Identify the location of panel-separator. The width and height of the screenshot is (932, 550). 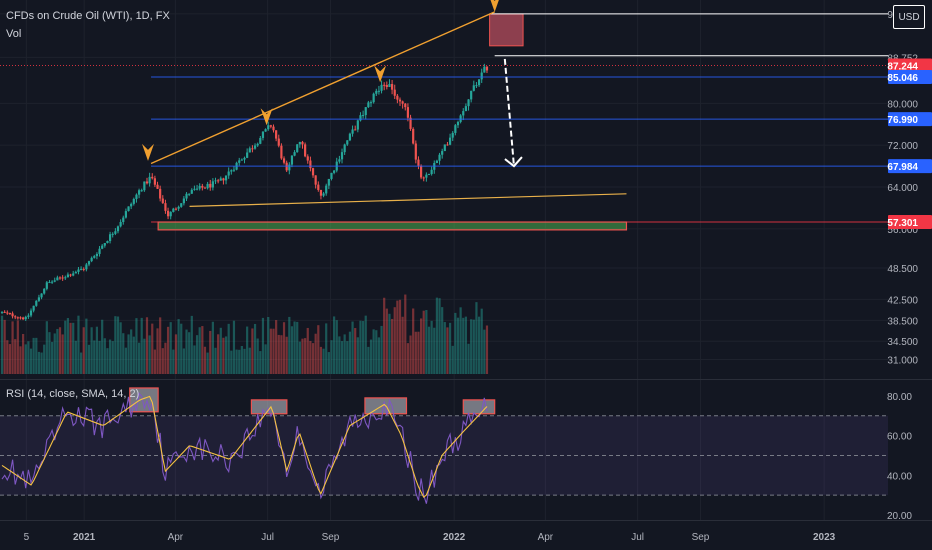
(466, 379).